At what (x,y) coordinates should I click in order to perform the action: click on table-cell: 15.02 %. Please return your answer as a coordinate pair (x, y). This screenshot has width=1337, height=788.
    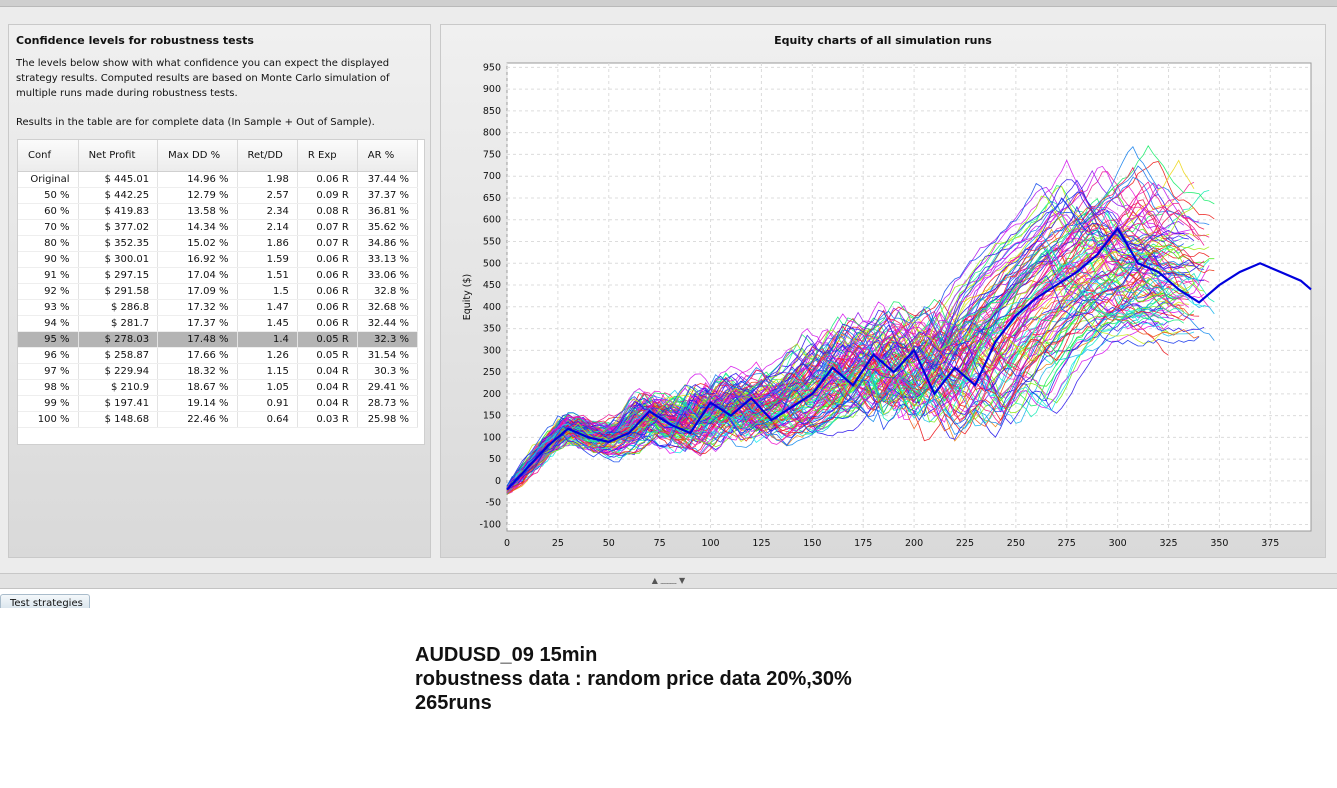
    Looking at the image, I should click on (197, 243).